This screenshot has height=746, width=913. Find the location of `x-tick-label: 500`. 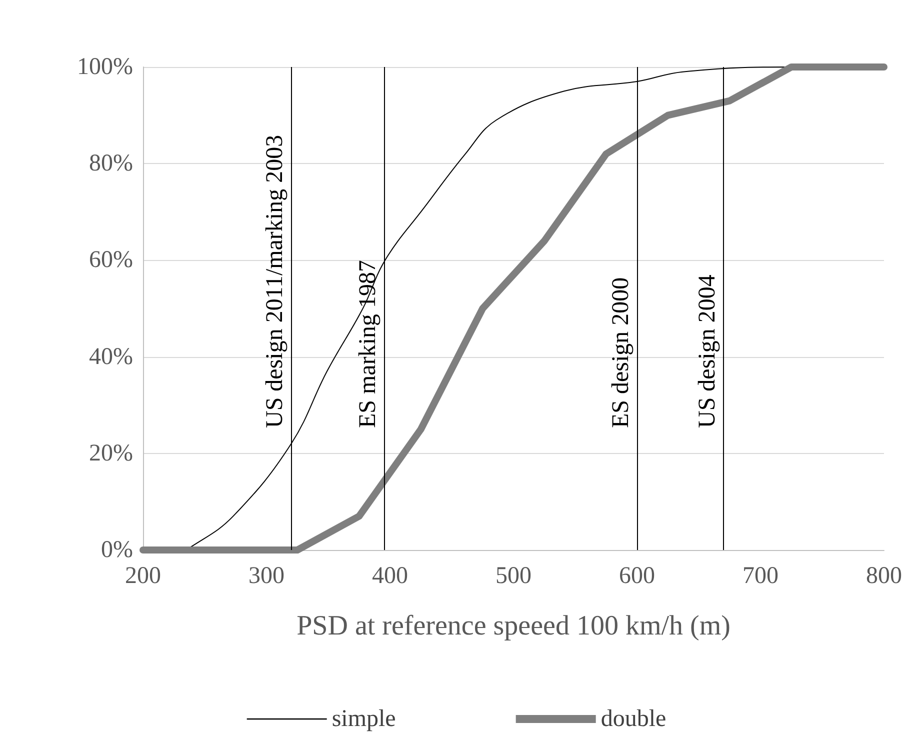

x-tick-label: 500 is located at coordinates (514, 576).